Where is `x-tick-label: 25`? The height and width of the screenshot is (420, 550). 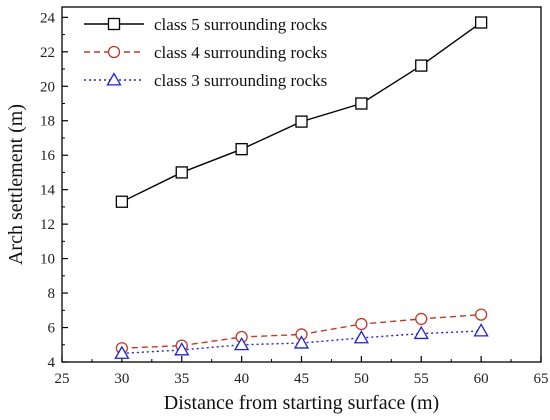
x-tick-label: 25 is located at coordinates (62, 379).